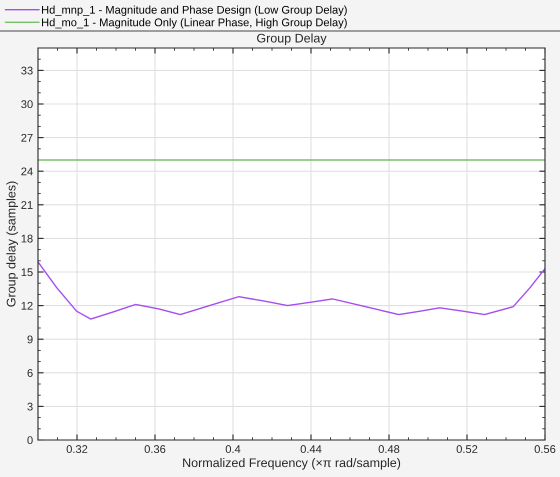 The width and height of the screenshot is (560, 477). What do you see at coordinates (27, 171) in the screenshot?
I see `y-tick-label: 24` at bounding box center [27, 171].